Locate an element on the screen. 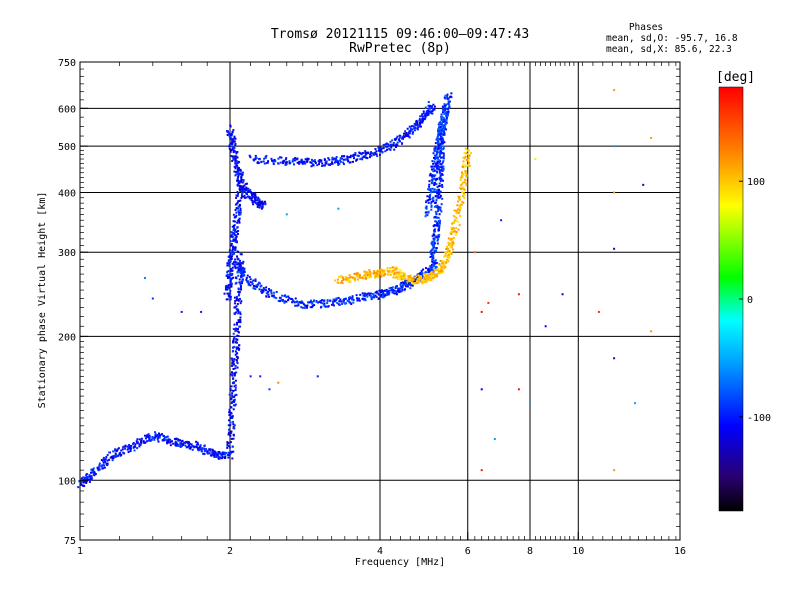  x-tick-label: 16 is located at coordinates (680, 551).